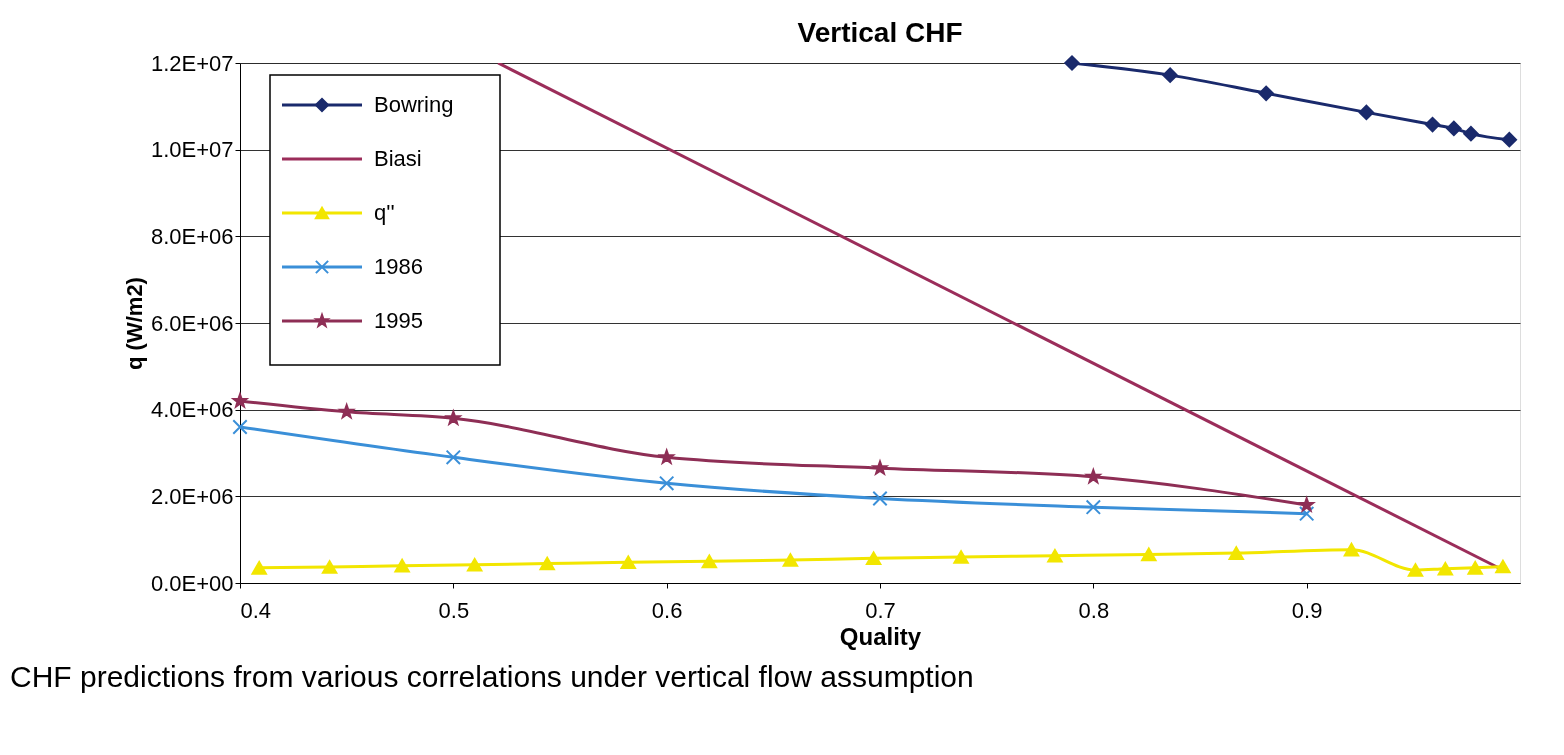  Describe the element at coordinates (880, 610) in the screenshot. I see `x-tick-label: 0.7` at that location.